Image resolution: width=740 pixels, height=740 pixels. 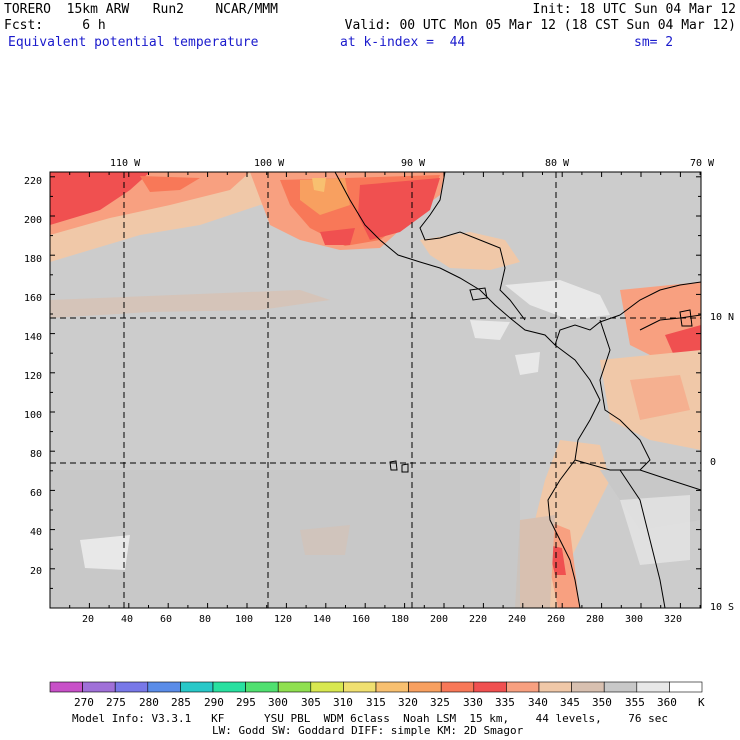 I want to click on init-time: Init: 18 UTC Sun 04 Mar 12, so click(x=634, y=9).